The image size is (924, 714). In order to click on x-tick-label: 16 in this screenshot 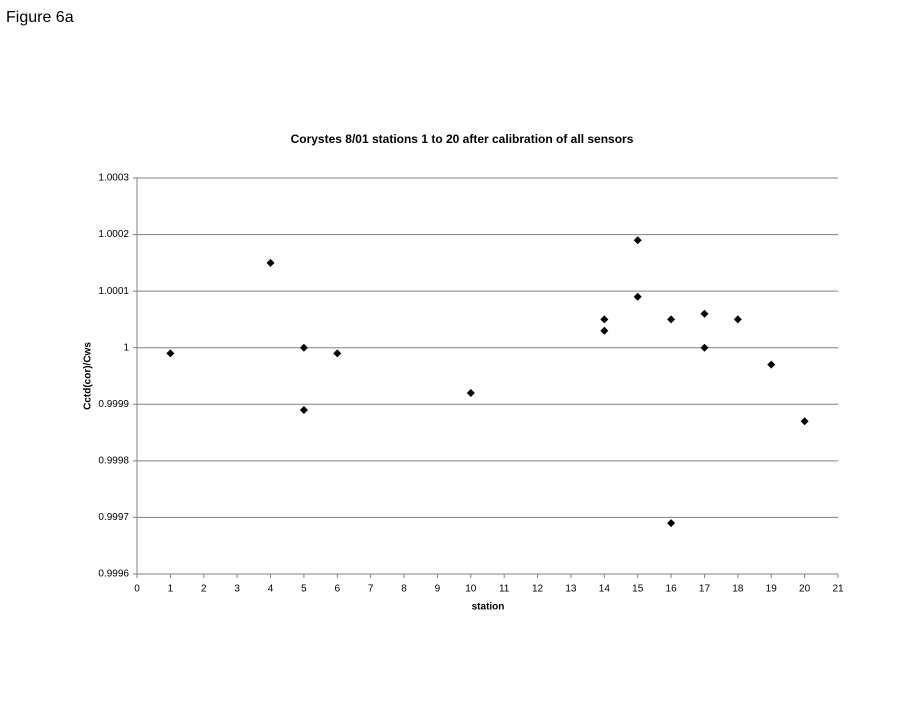, I will do `click(672, 589)`.